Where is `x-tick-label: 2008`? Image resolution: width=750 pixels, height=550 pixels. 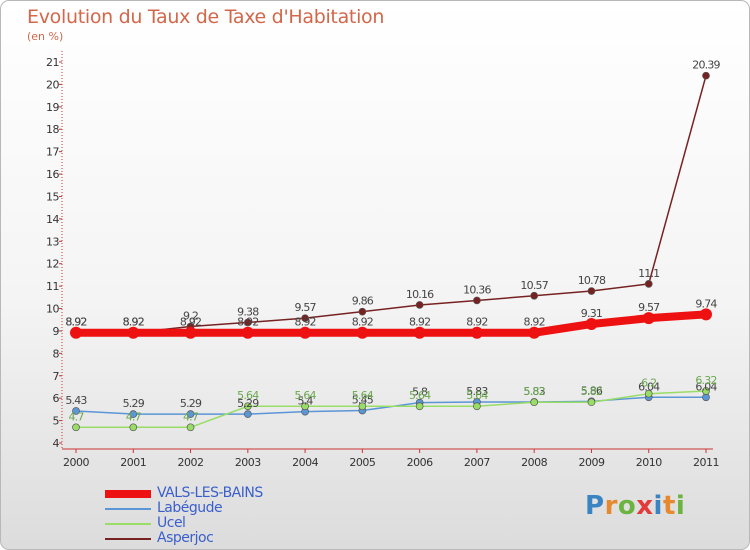
x-tick-label: 2008 is located at coordinates (534, 462).